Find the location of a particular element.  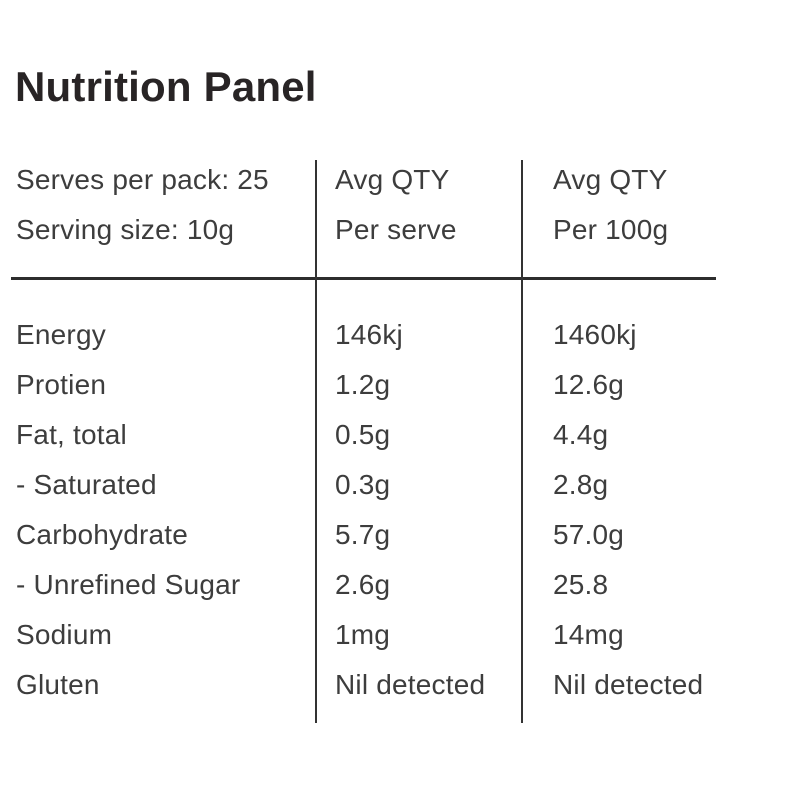

table-row: - Unrefined Sugar 2.6g 25.8 is located at coordinates (393, 585).